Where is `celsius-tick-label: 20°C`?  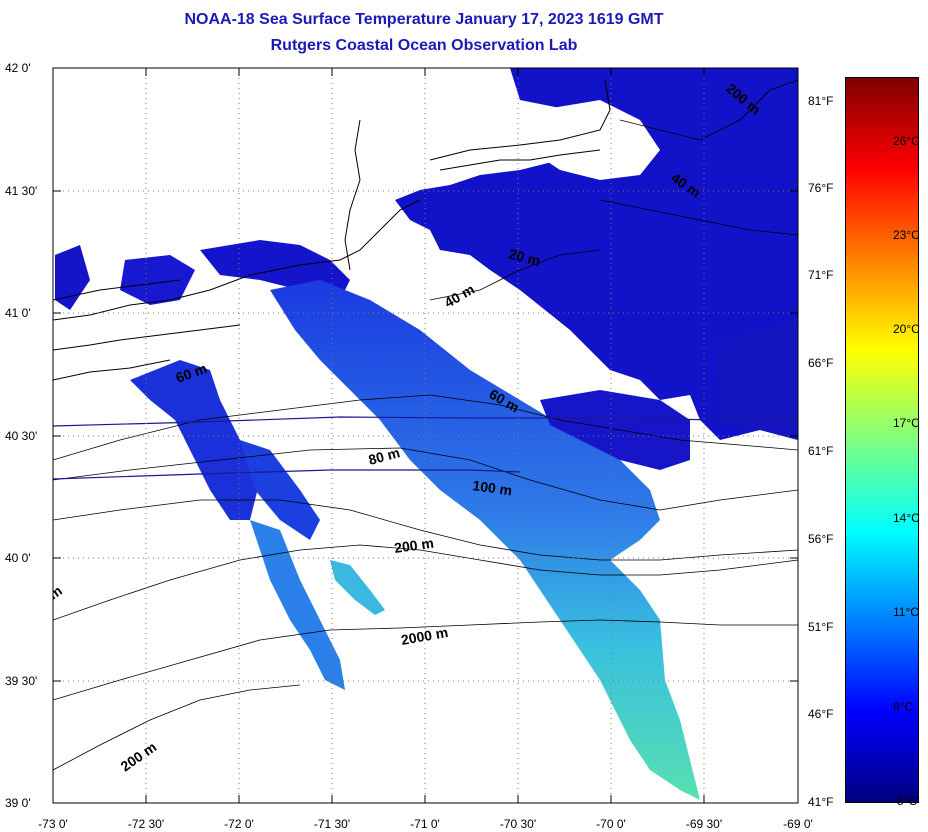
celsius-tick-label: 20°C is located at coordinates (906, 329).